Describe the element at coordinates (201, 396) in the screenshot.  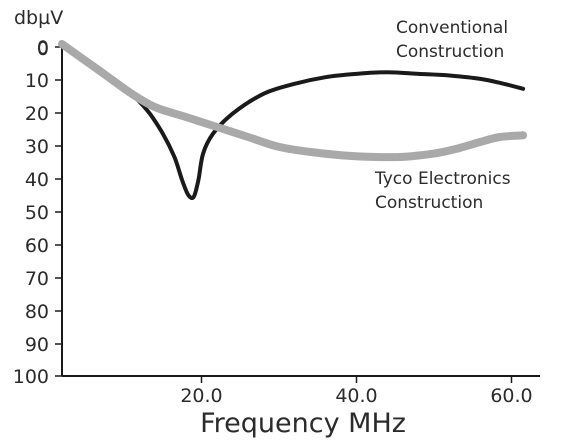
I see `x-tick-label: 20.0` at that location.